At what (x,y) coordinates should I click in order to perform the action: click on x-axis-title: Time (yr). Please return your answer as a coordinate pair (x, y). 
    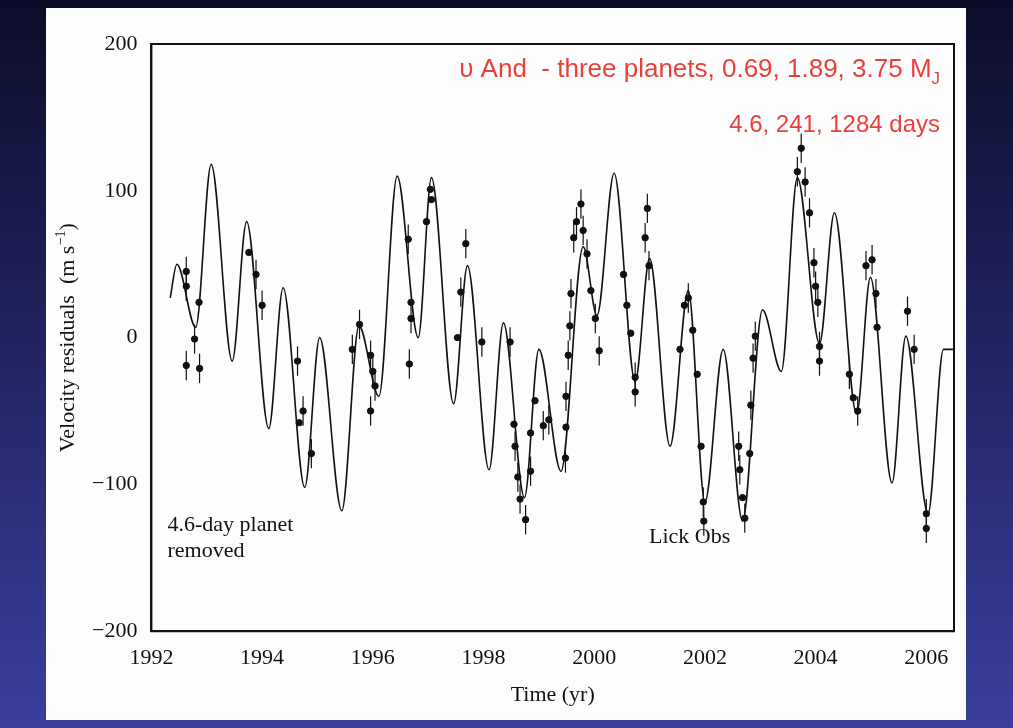
    Looking at the image, I should click on (552, 693).